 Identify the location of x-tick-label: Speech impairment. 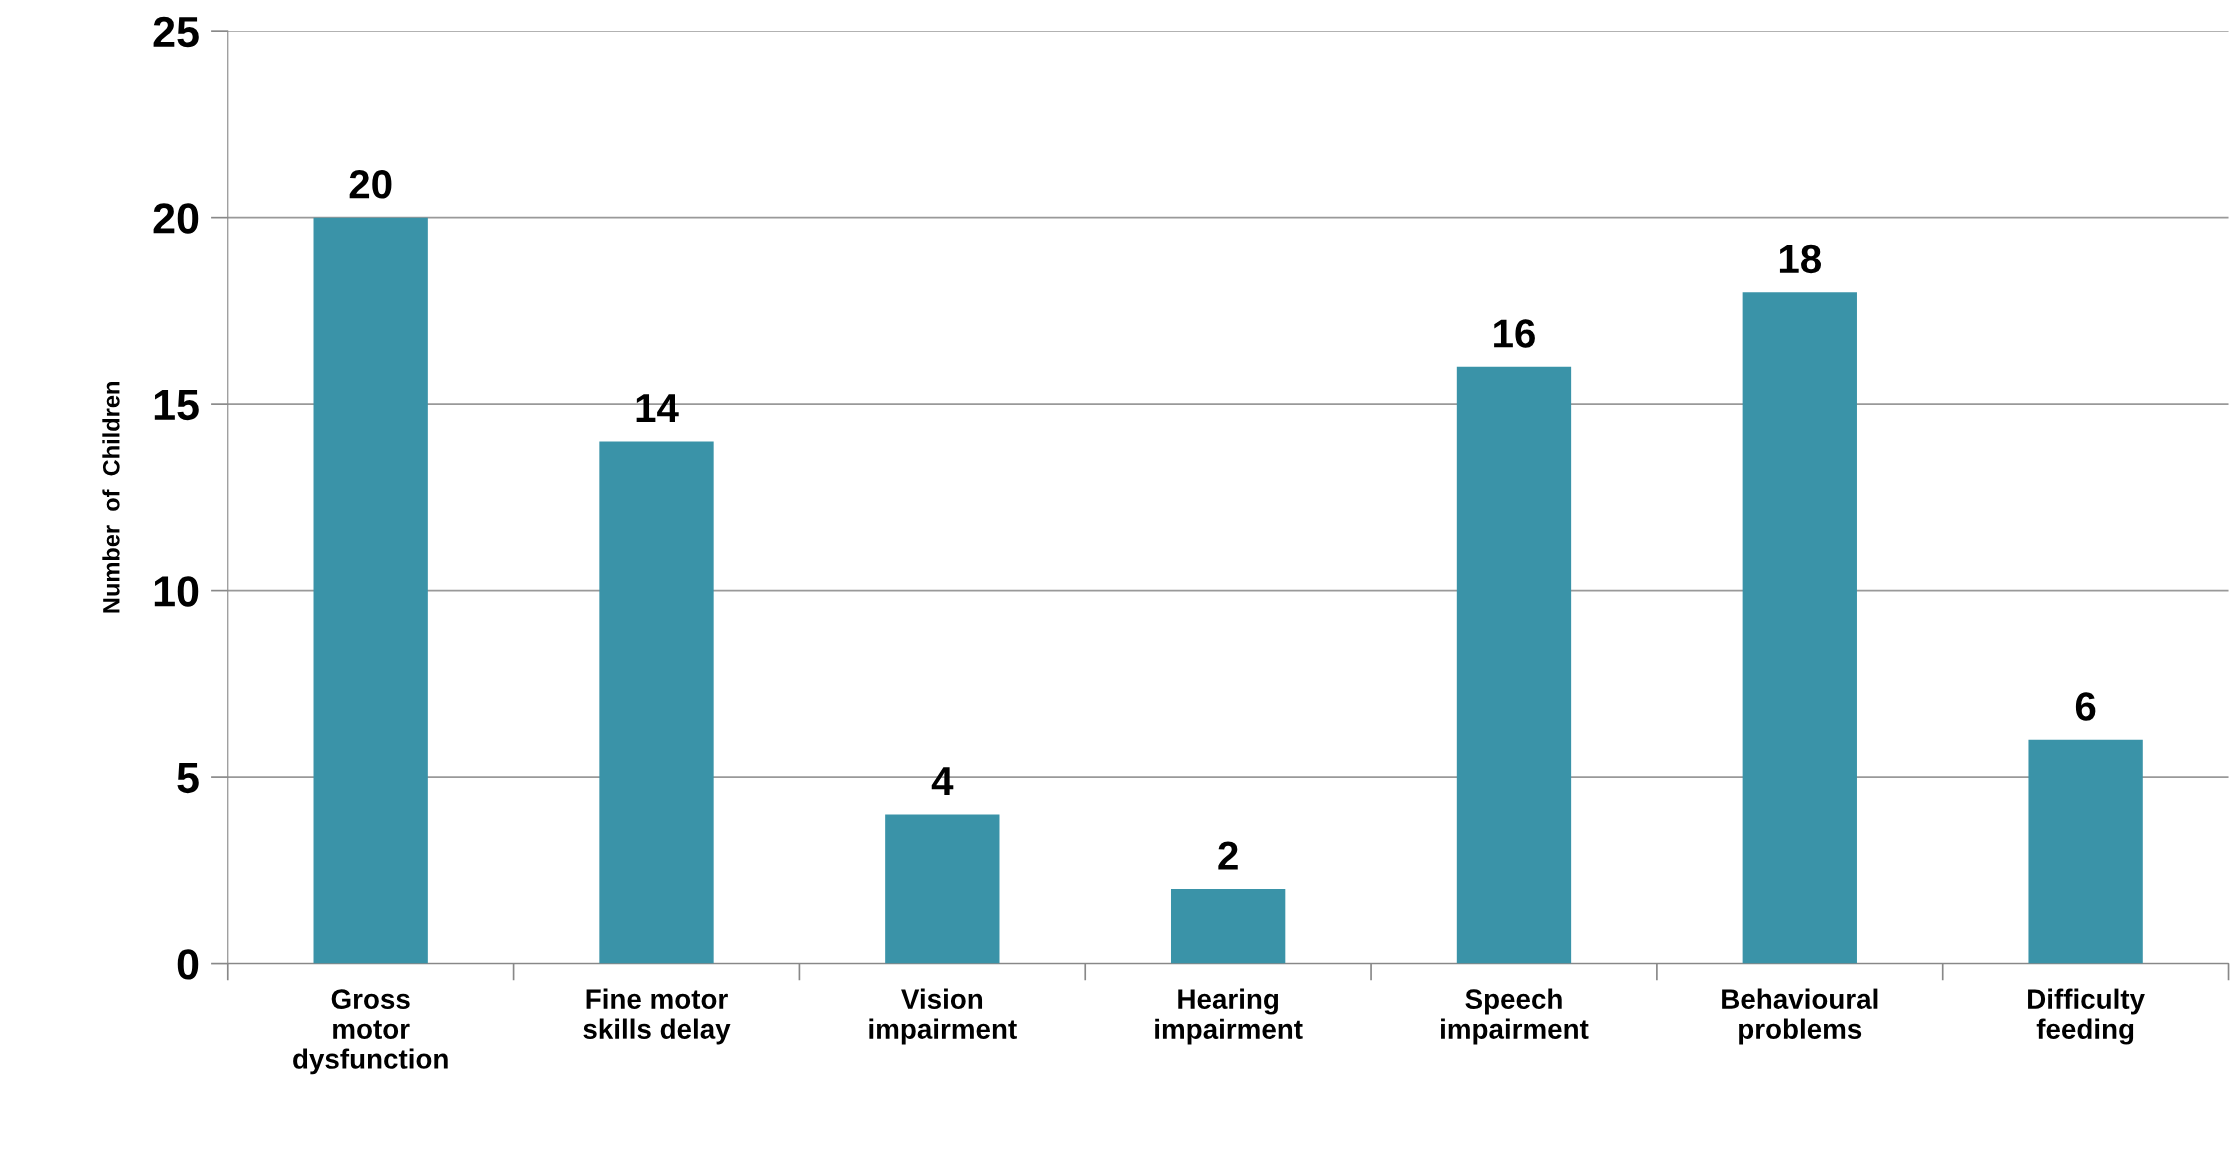
(1515, 1016).